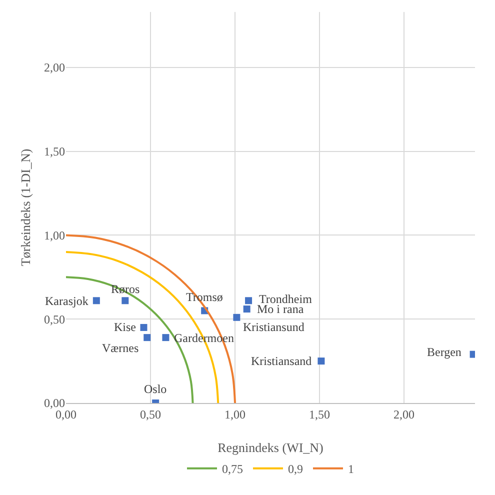 The height and width of the screenshot is (495, 495). What do you see at coordinates (54, 67) in the screenshot?
I see `y-tick-label: 2,00` at bounding box center [54, 67].